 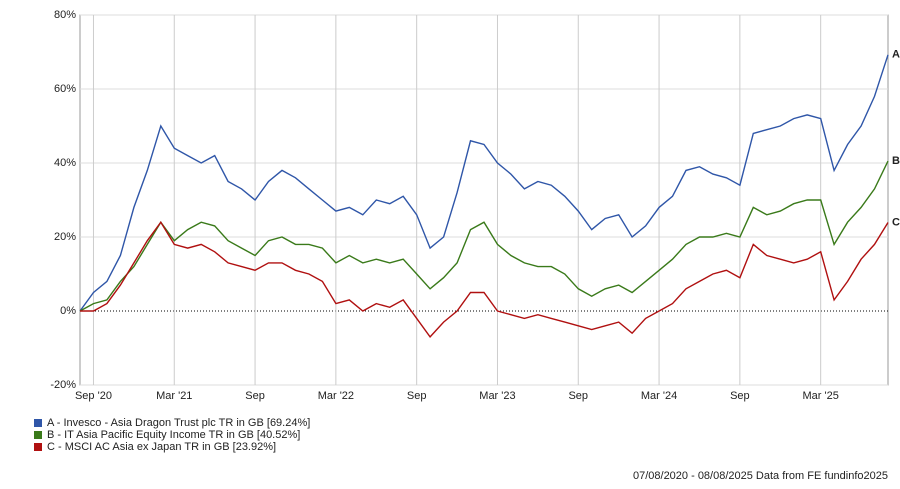 What do you see at coordinates (65, 15) in the screenshot?
I see `y-tick-label: 80%` at bounding box center [65, 15].